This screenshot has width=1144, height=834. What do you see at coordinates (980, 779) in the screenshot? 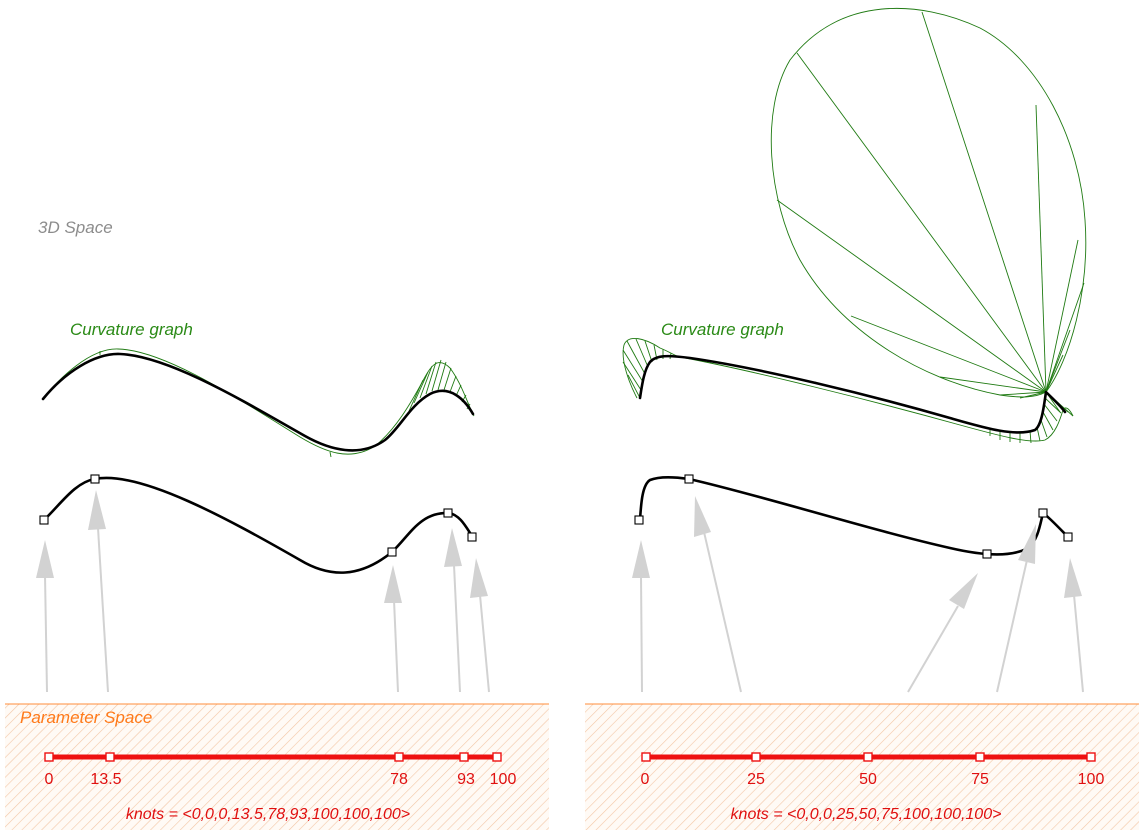
I see `right-tick-label: 75` at bounding box center [980, 779].